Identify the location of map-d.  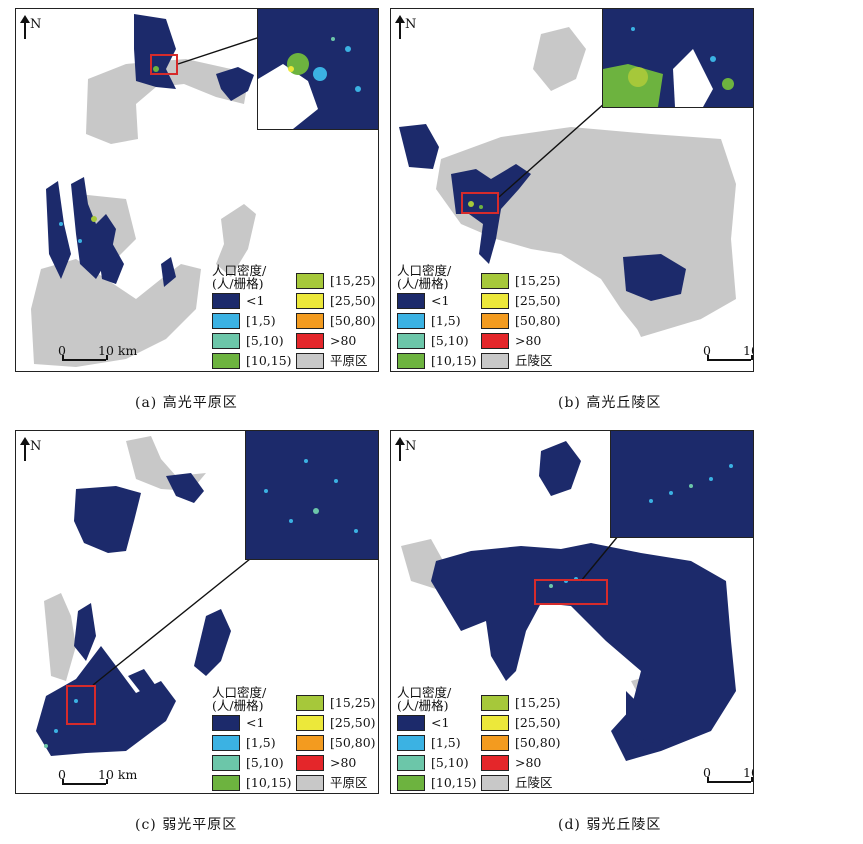
(568, 601).